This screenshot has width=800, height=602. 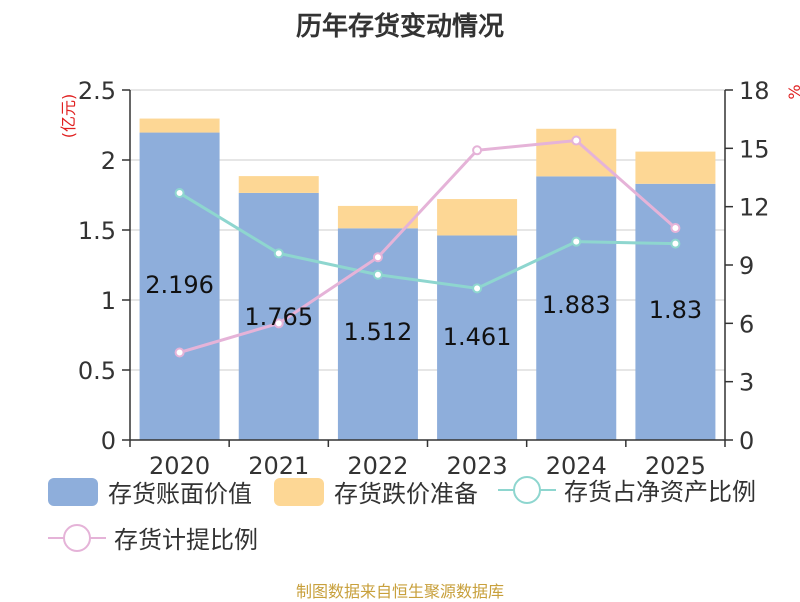 I want to click on x-axis-tick-label: 2023, so click(x=477, y=466).